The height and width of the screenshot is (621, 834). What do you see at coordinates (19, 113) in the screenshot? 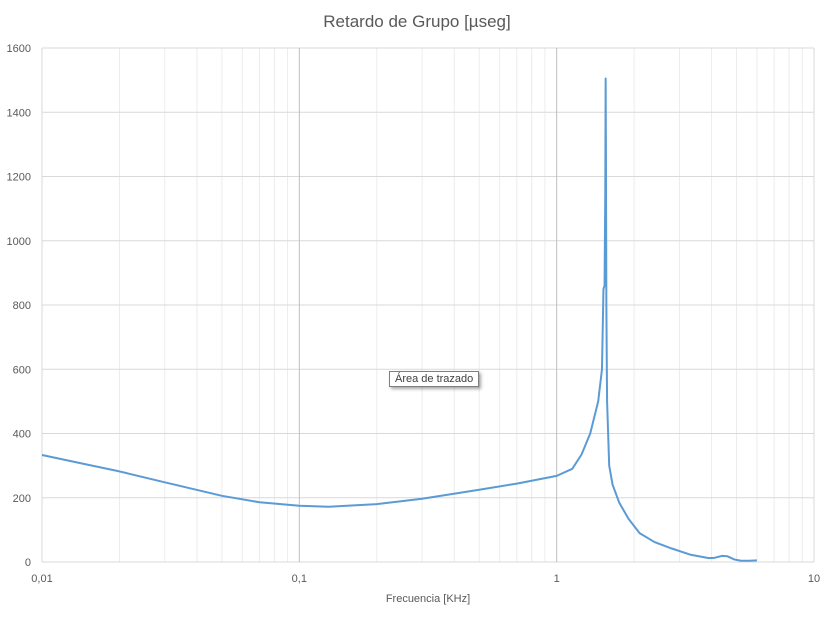
I see `y-tick-label: 1400` at bounding box center [19, 113].